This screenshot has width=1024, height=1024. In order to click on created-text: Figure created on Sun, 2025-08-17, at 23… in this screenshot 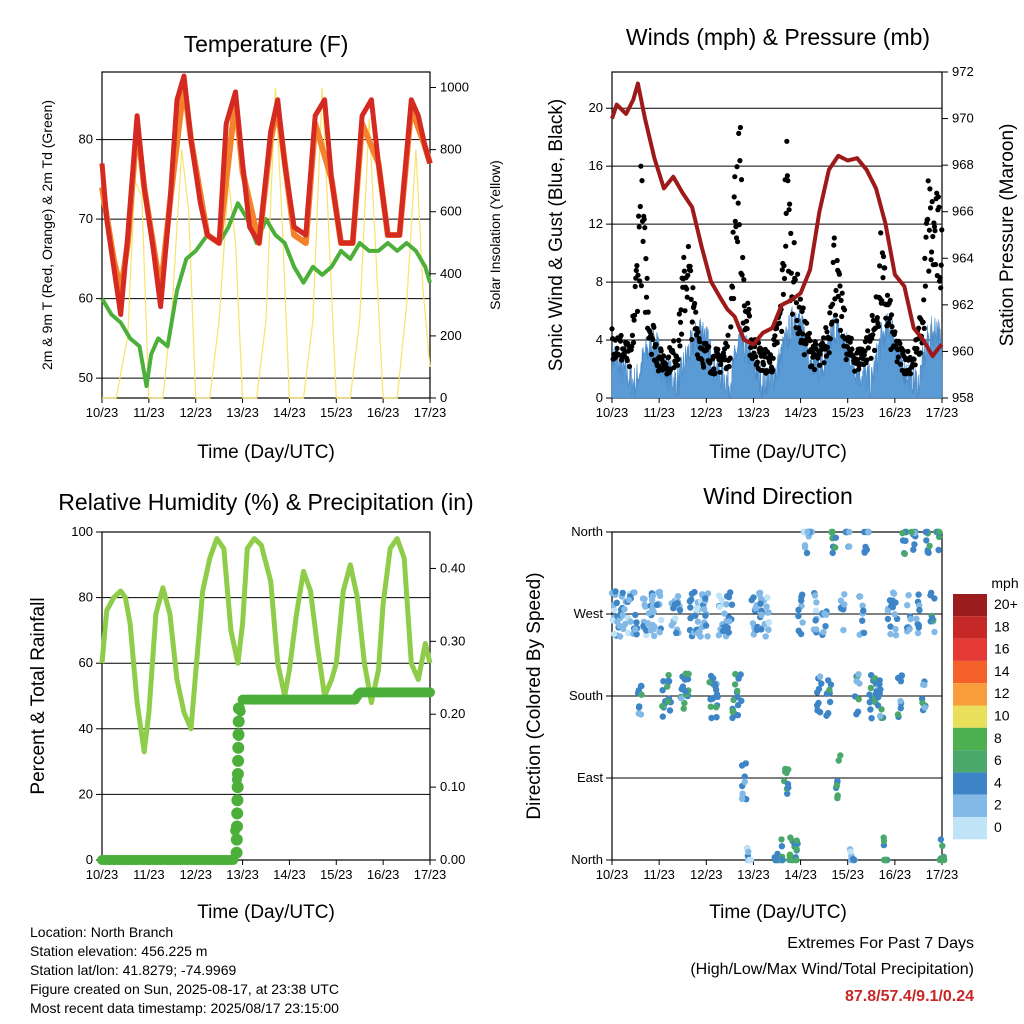, I will do `click(184, 989)`.